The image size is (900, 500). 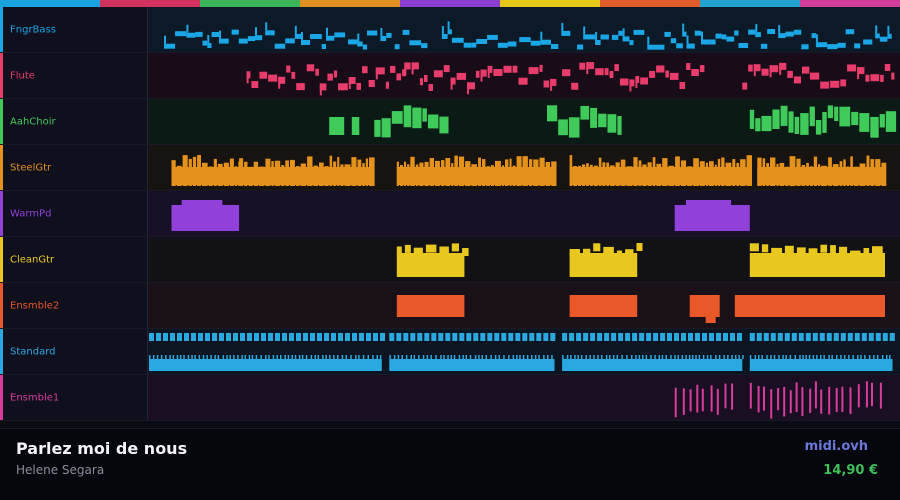 I want to click on track-row: FngrBass, so click(x=450, y=30).